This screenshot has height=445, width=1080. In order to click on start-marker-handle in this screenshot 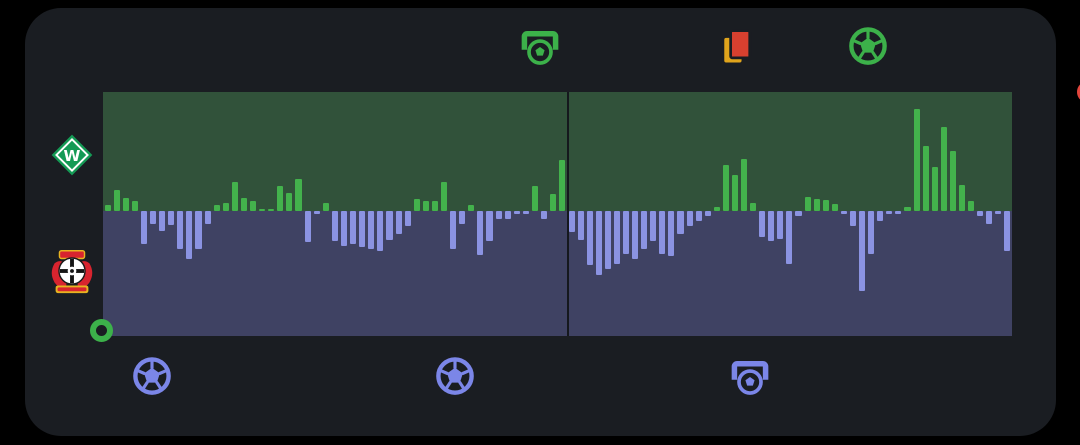, I will do `click(101, 330)`.